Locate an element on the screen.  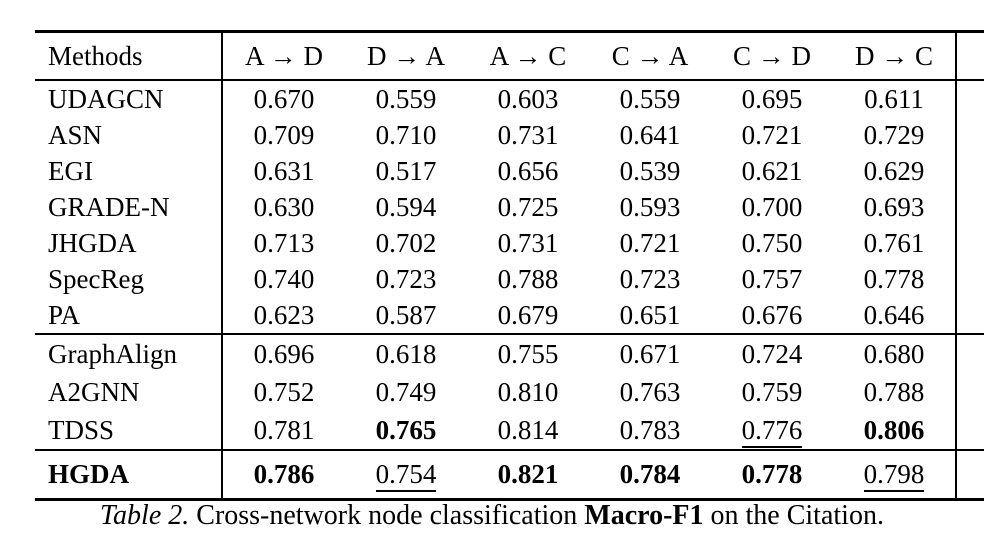
table-row: UDAGCN 0.670 0.559 0.603 0.559 0.695 0.611 is located at coordinates (509, 98).